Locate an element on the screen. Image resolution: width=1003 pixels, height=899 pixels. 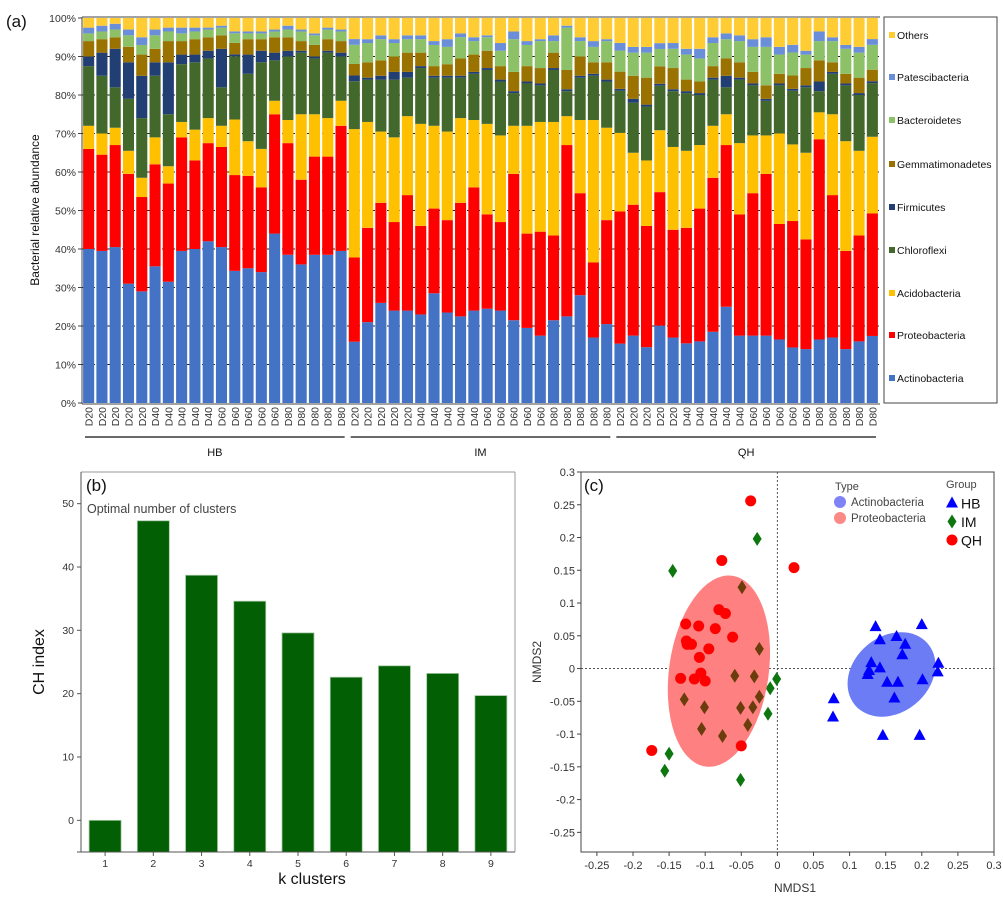
legend-label: Actinobacteria is located at coordinates (930, 379).